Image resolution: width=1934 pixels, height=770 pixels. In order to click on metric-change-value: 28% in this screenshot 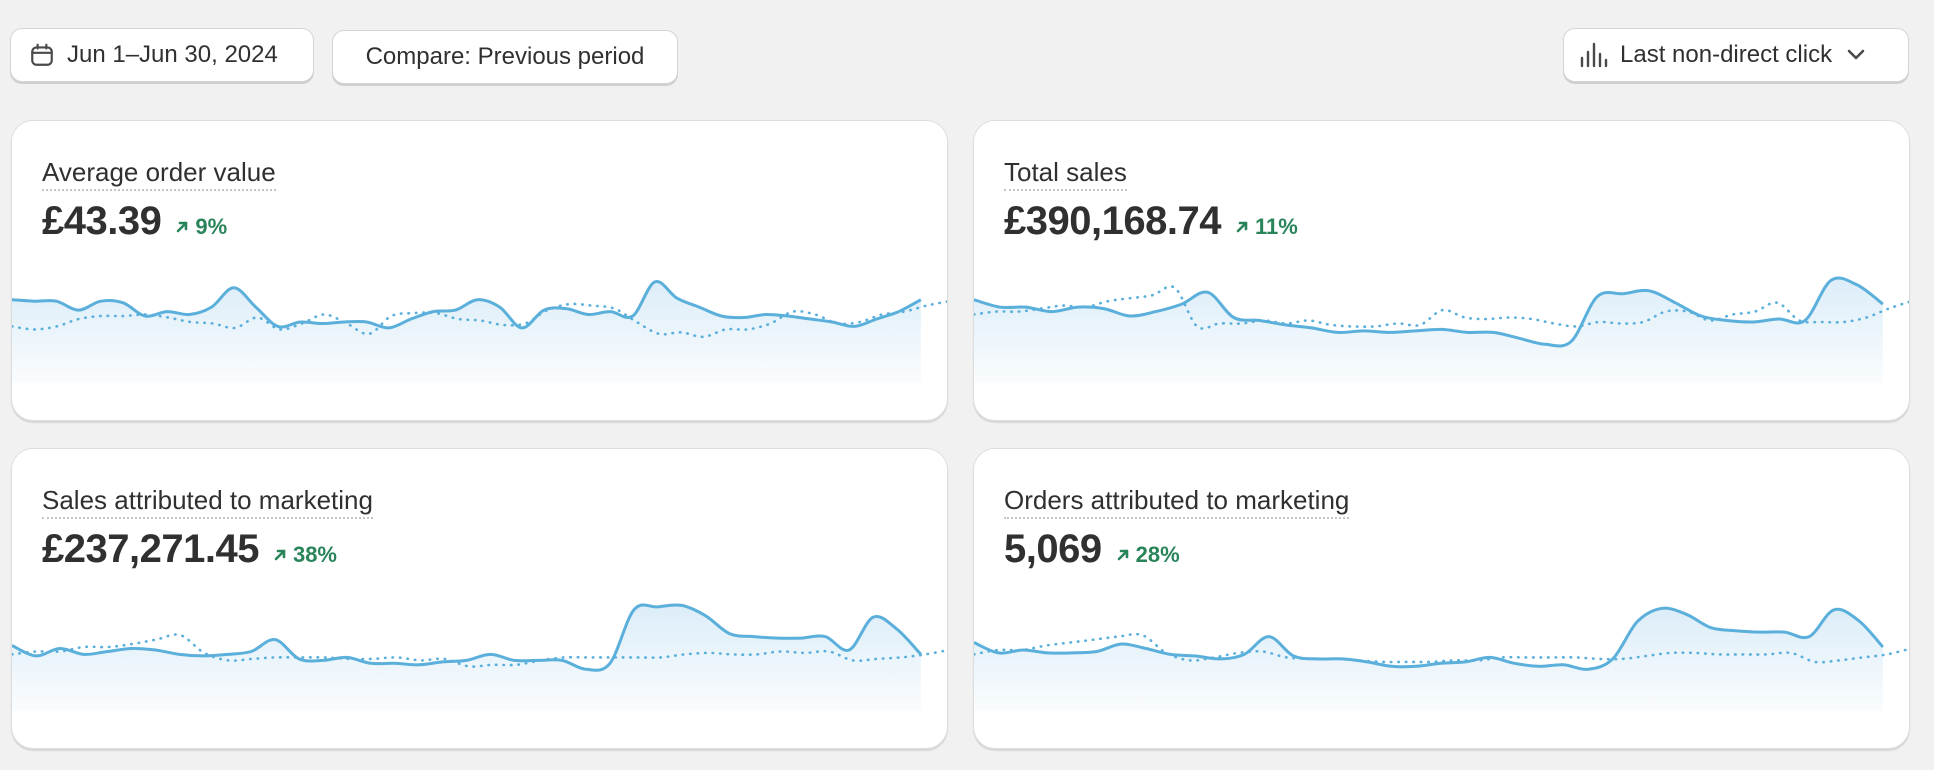, I will do `click(1157, 554)`.